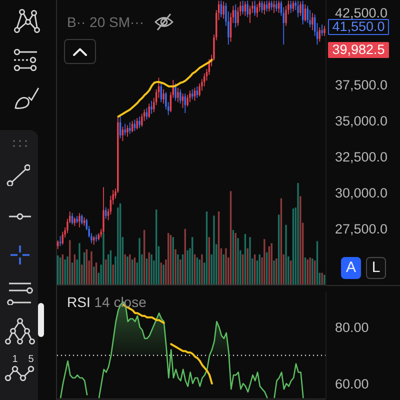 The height and width of the screenshot is (400, 400). I want to click on y-tick-label: 30,000.0, so click(361, 193).